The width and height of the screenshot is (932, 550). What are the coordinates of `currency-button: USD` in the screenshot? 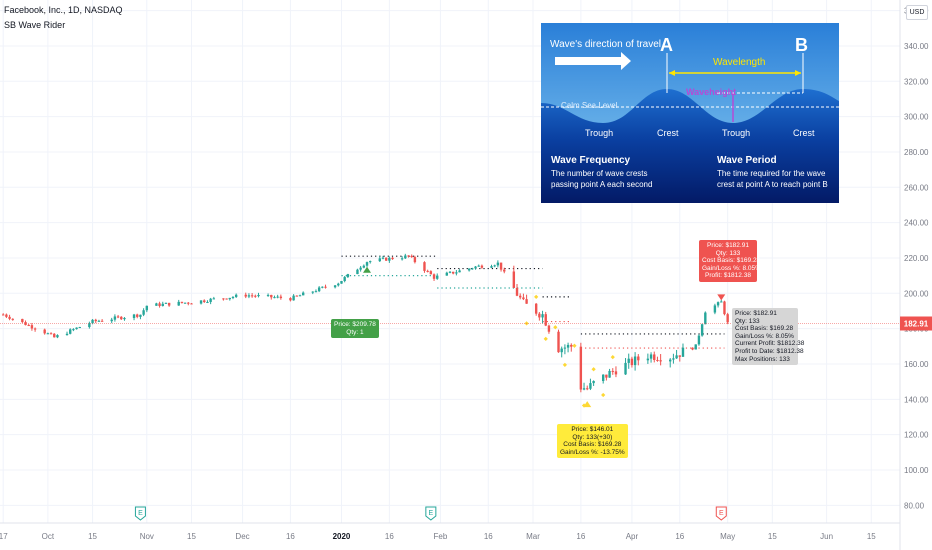 It's located at (917, 12).